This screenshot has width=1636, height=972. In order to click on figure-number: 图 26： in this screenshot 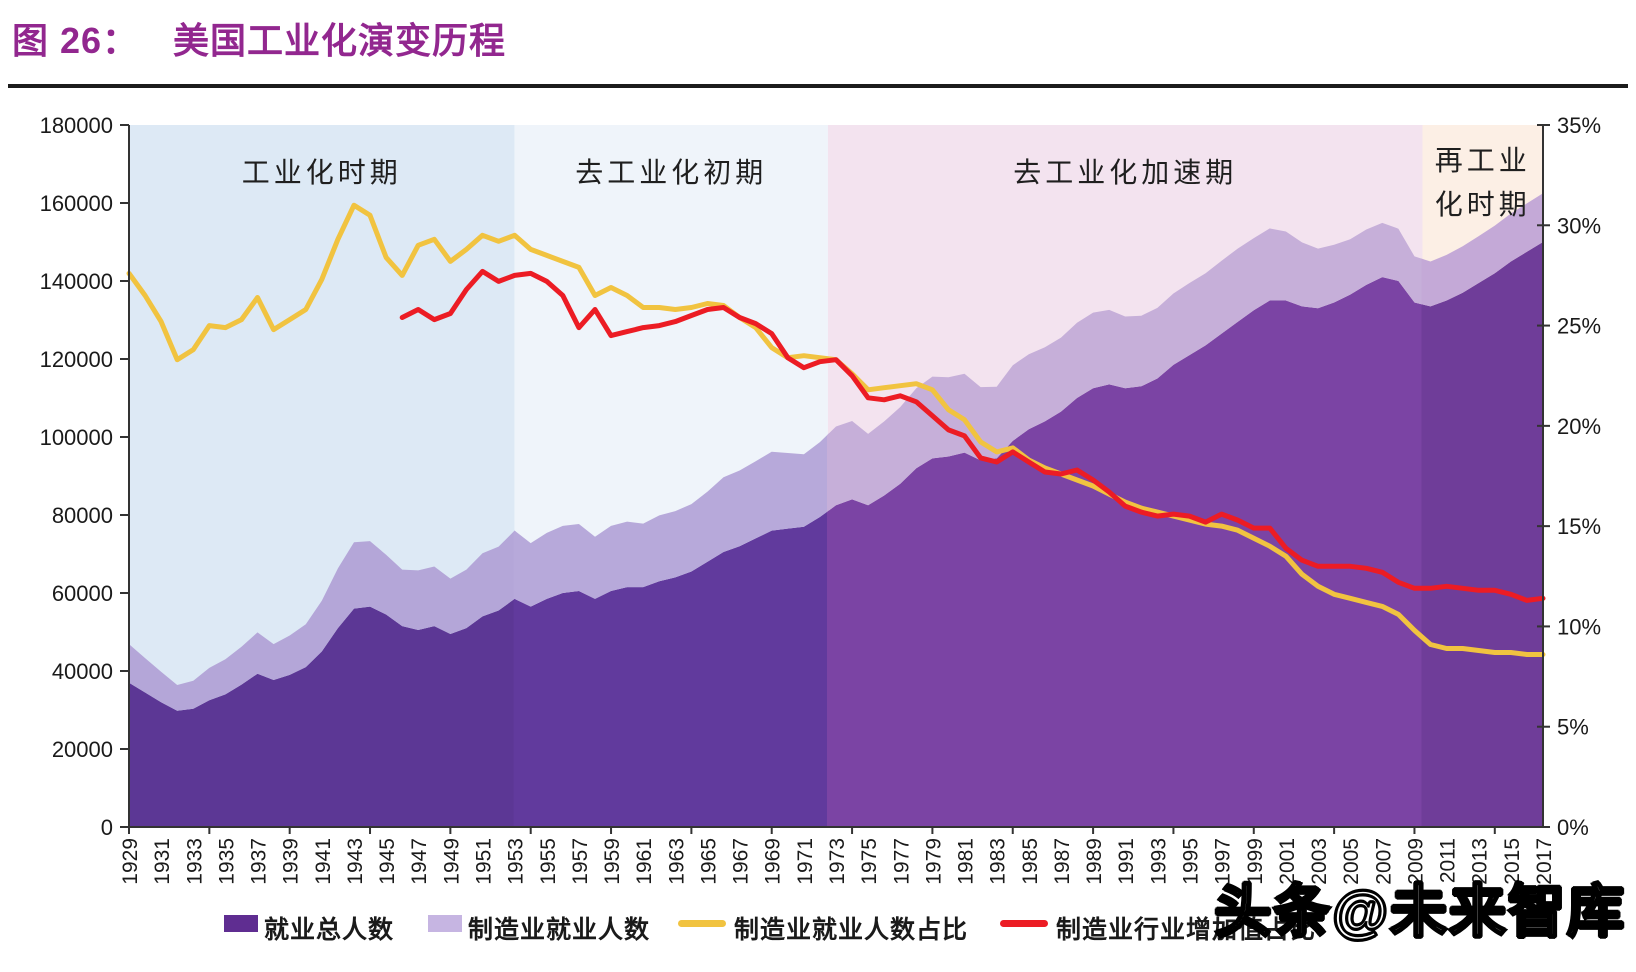, I will do `click(76, 40)`.